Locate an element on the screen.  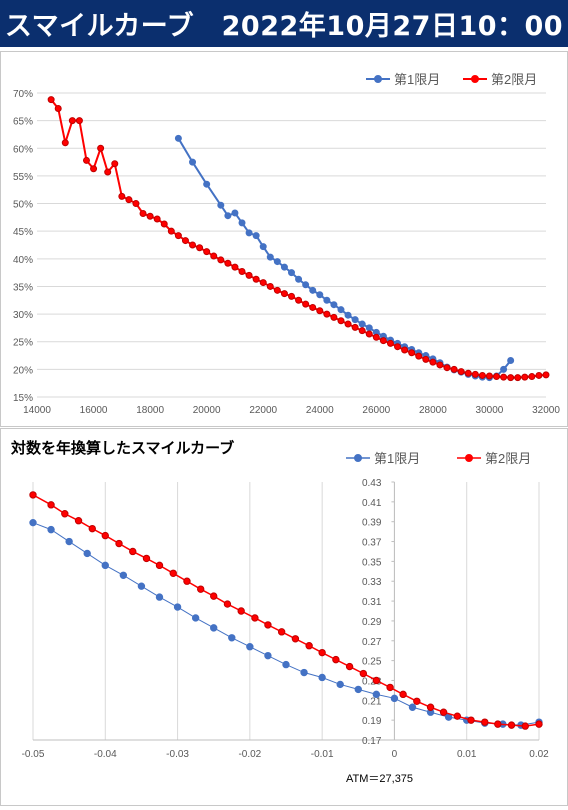
x-tick-label: 14000 is located at coordinates (37, 410).